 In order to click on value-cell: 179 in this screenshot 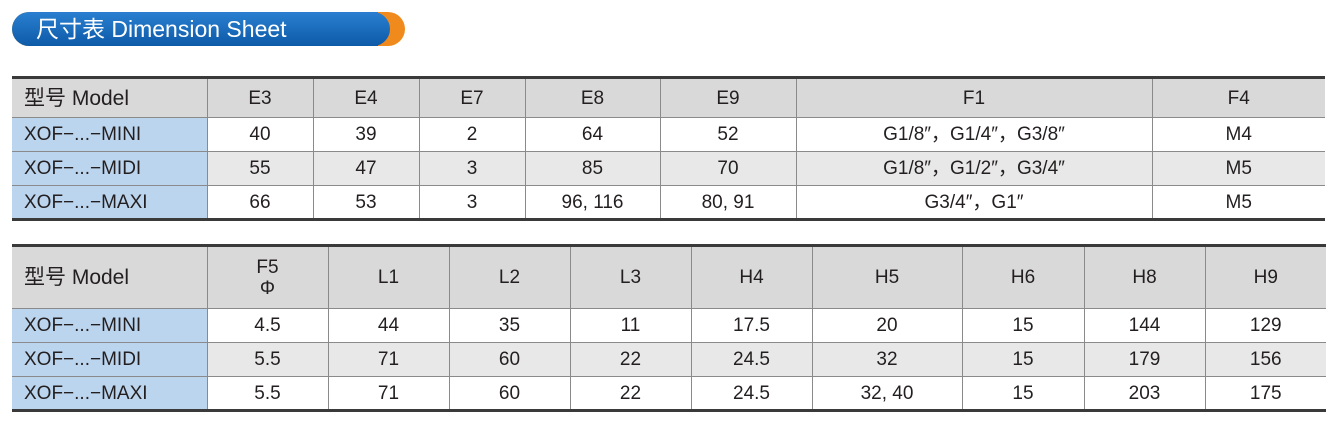, I will do `click(1144, 359)`.